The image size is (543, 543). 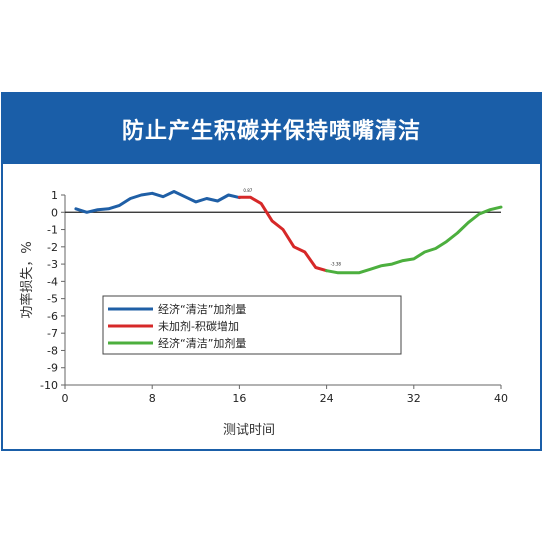 I want to click on y-tick-label: -9, so click(x=52, y=368).